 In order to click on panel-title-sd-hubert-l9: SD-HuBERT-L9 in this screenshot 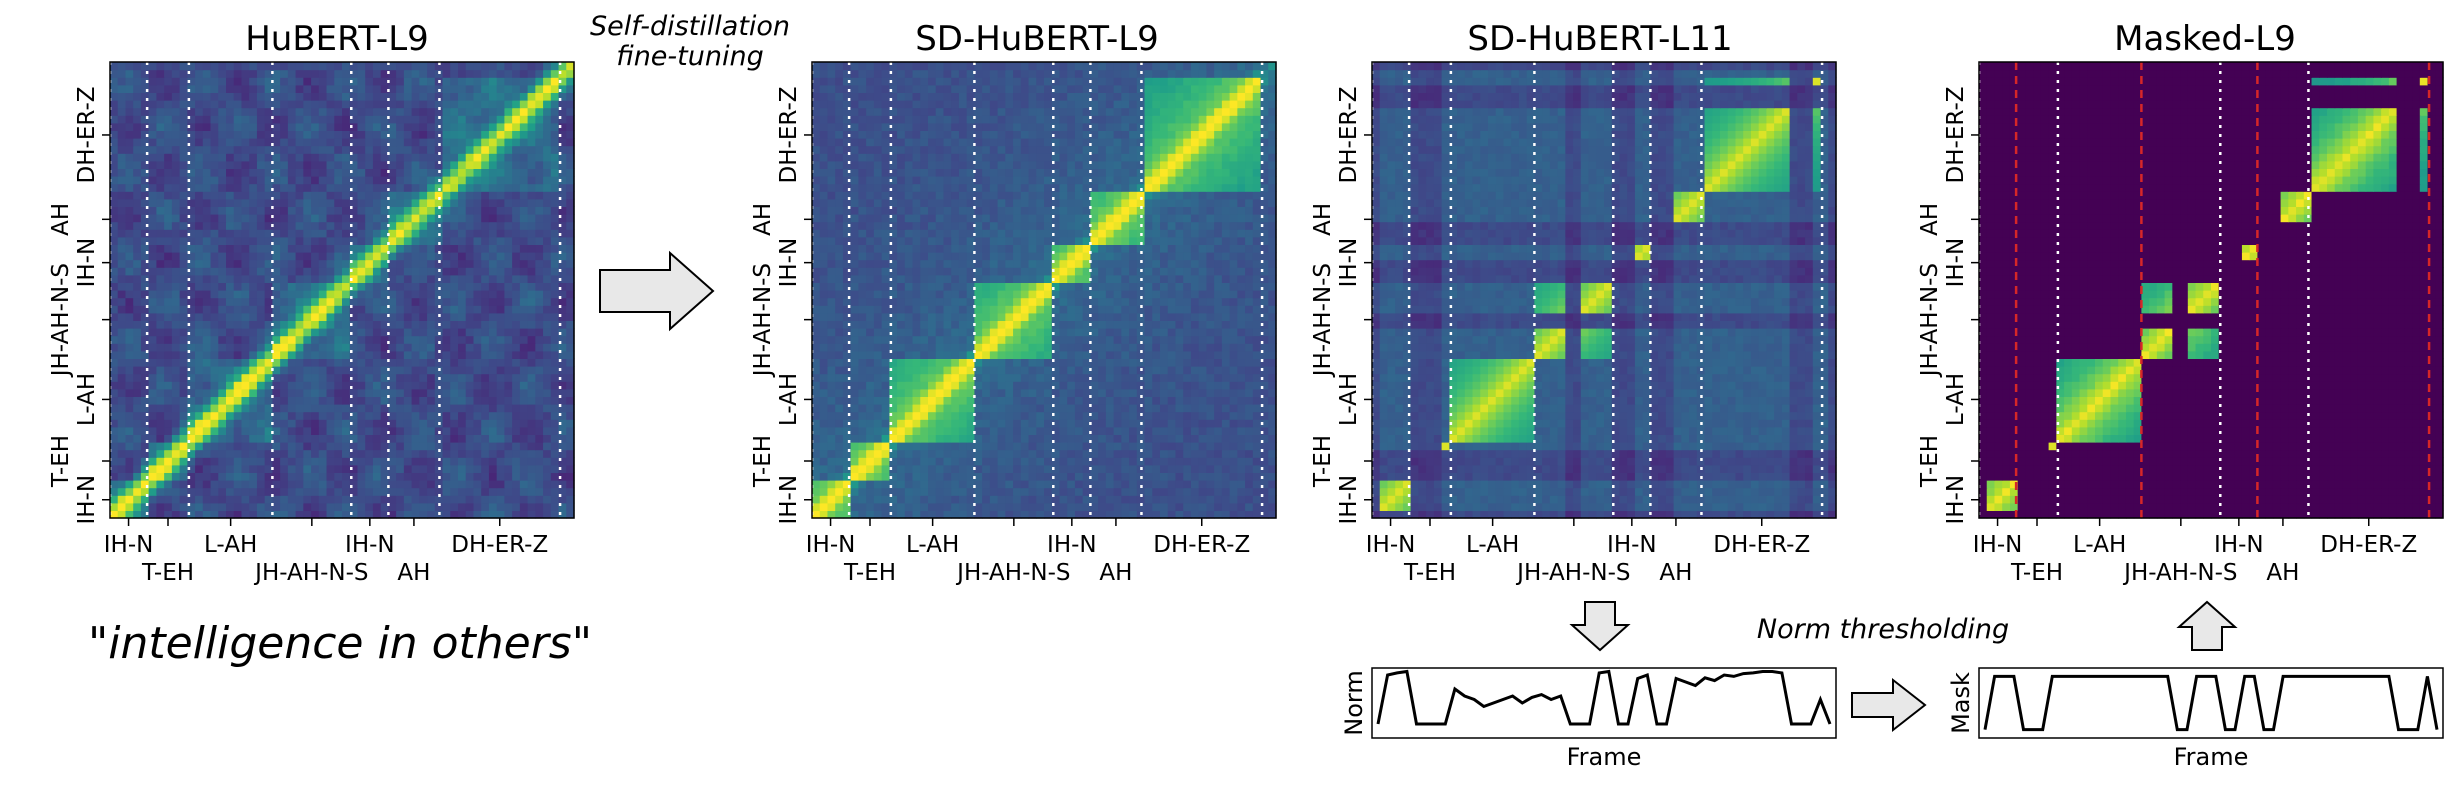, I will do `click(1037, 39)`.